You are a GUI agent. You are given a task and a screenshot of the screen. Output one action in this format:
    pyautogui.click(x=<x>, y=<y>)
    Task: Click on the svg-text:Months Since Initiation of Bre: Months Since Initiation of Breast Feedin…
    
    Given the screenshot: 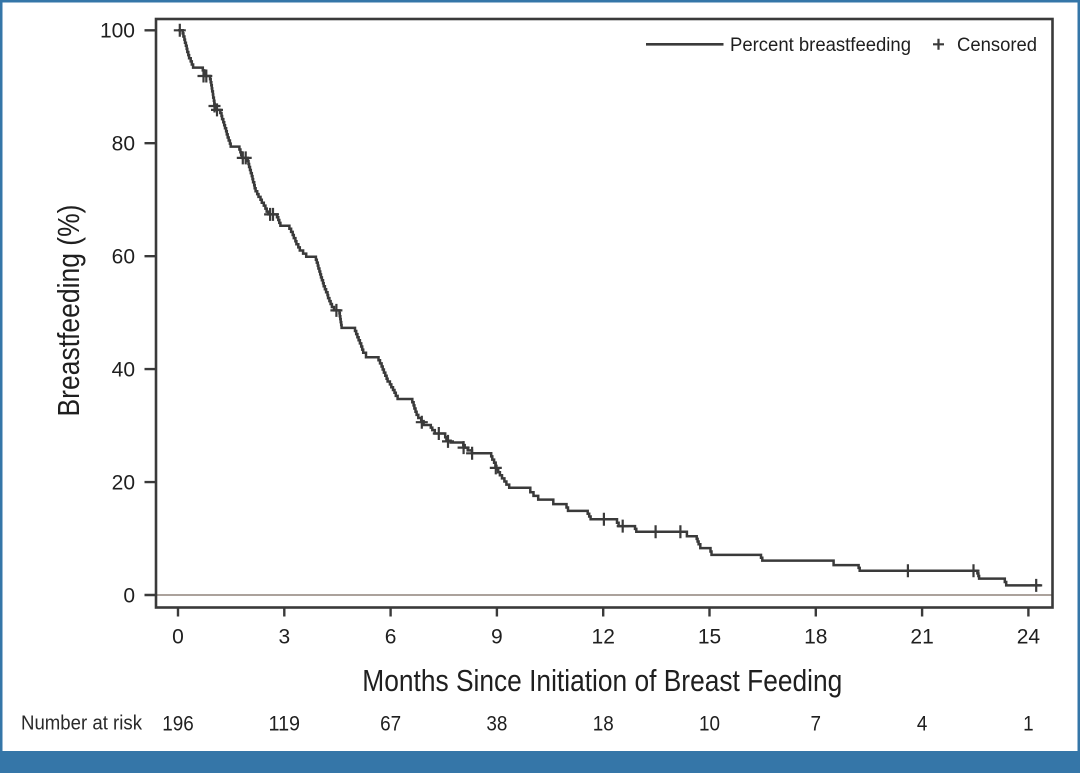 What is the action you would take?
    pyautogui.click(x=602, y=680)
    